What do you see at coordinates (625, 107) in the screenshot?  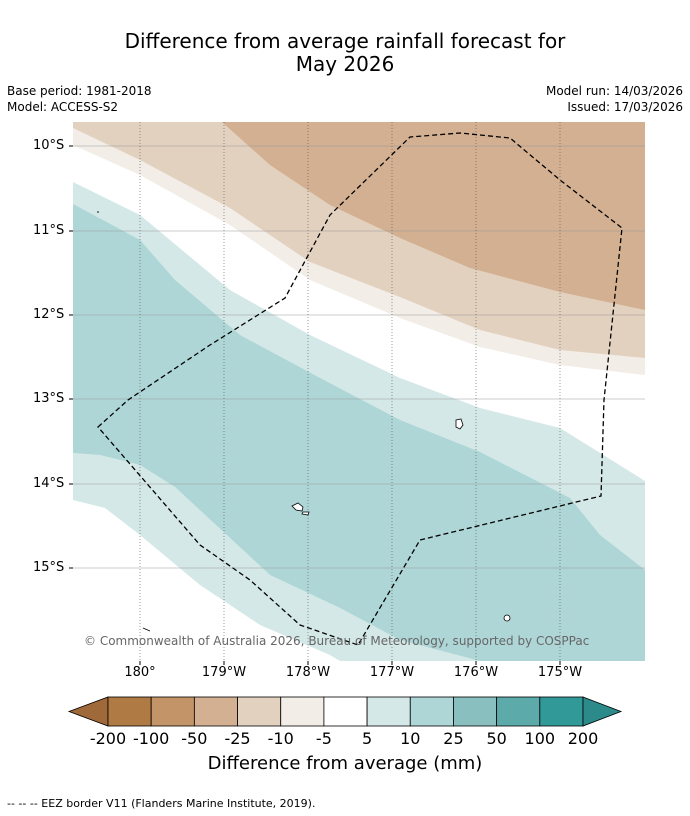 I see `issued-date: Issued: 17/03/2026` at bounding box center [625, 107].